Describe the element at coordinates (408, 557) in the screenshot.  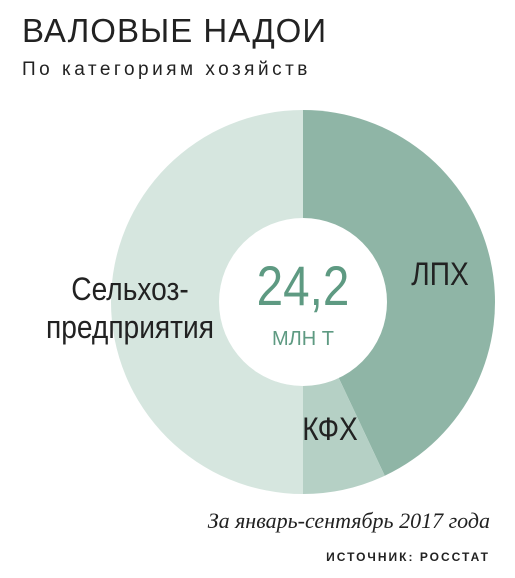
I see `source-note: ИСТОЧНИК: РОССТАТ` at that location.